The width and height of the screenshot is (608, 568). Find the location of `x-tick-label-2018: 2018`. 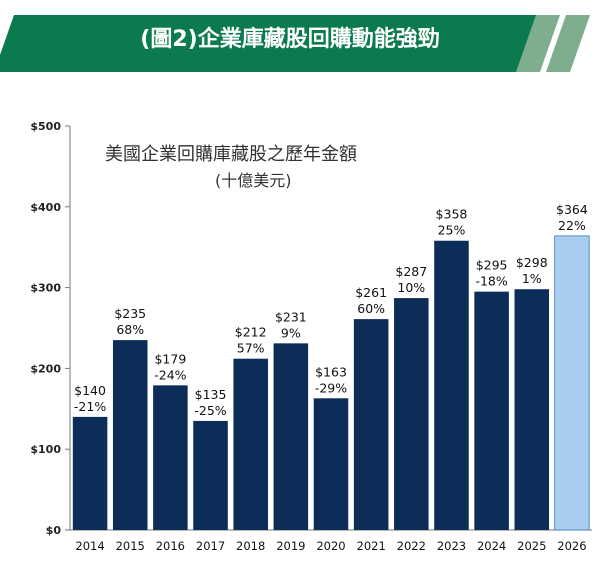

x-tick-label-2018: 2018 is located at coordinates (250, 546).